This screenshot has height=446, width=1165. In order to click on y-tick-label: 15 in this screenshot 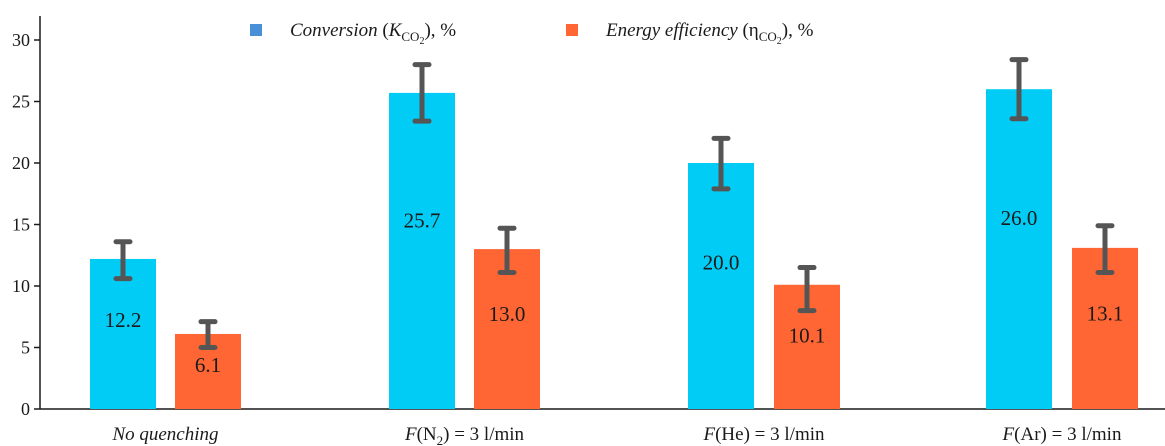, I will do `click(21, 225)`.